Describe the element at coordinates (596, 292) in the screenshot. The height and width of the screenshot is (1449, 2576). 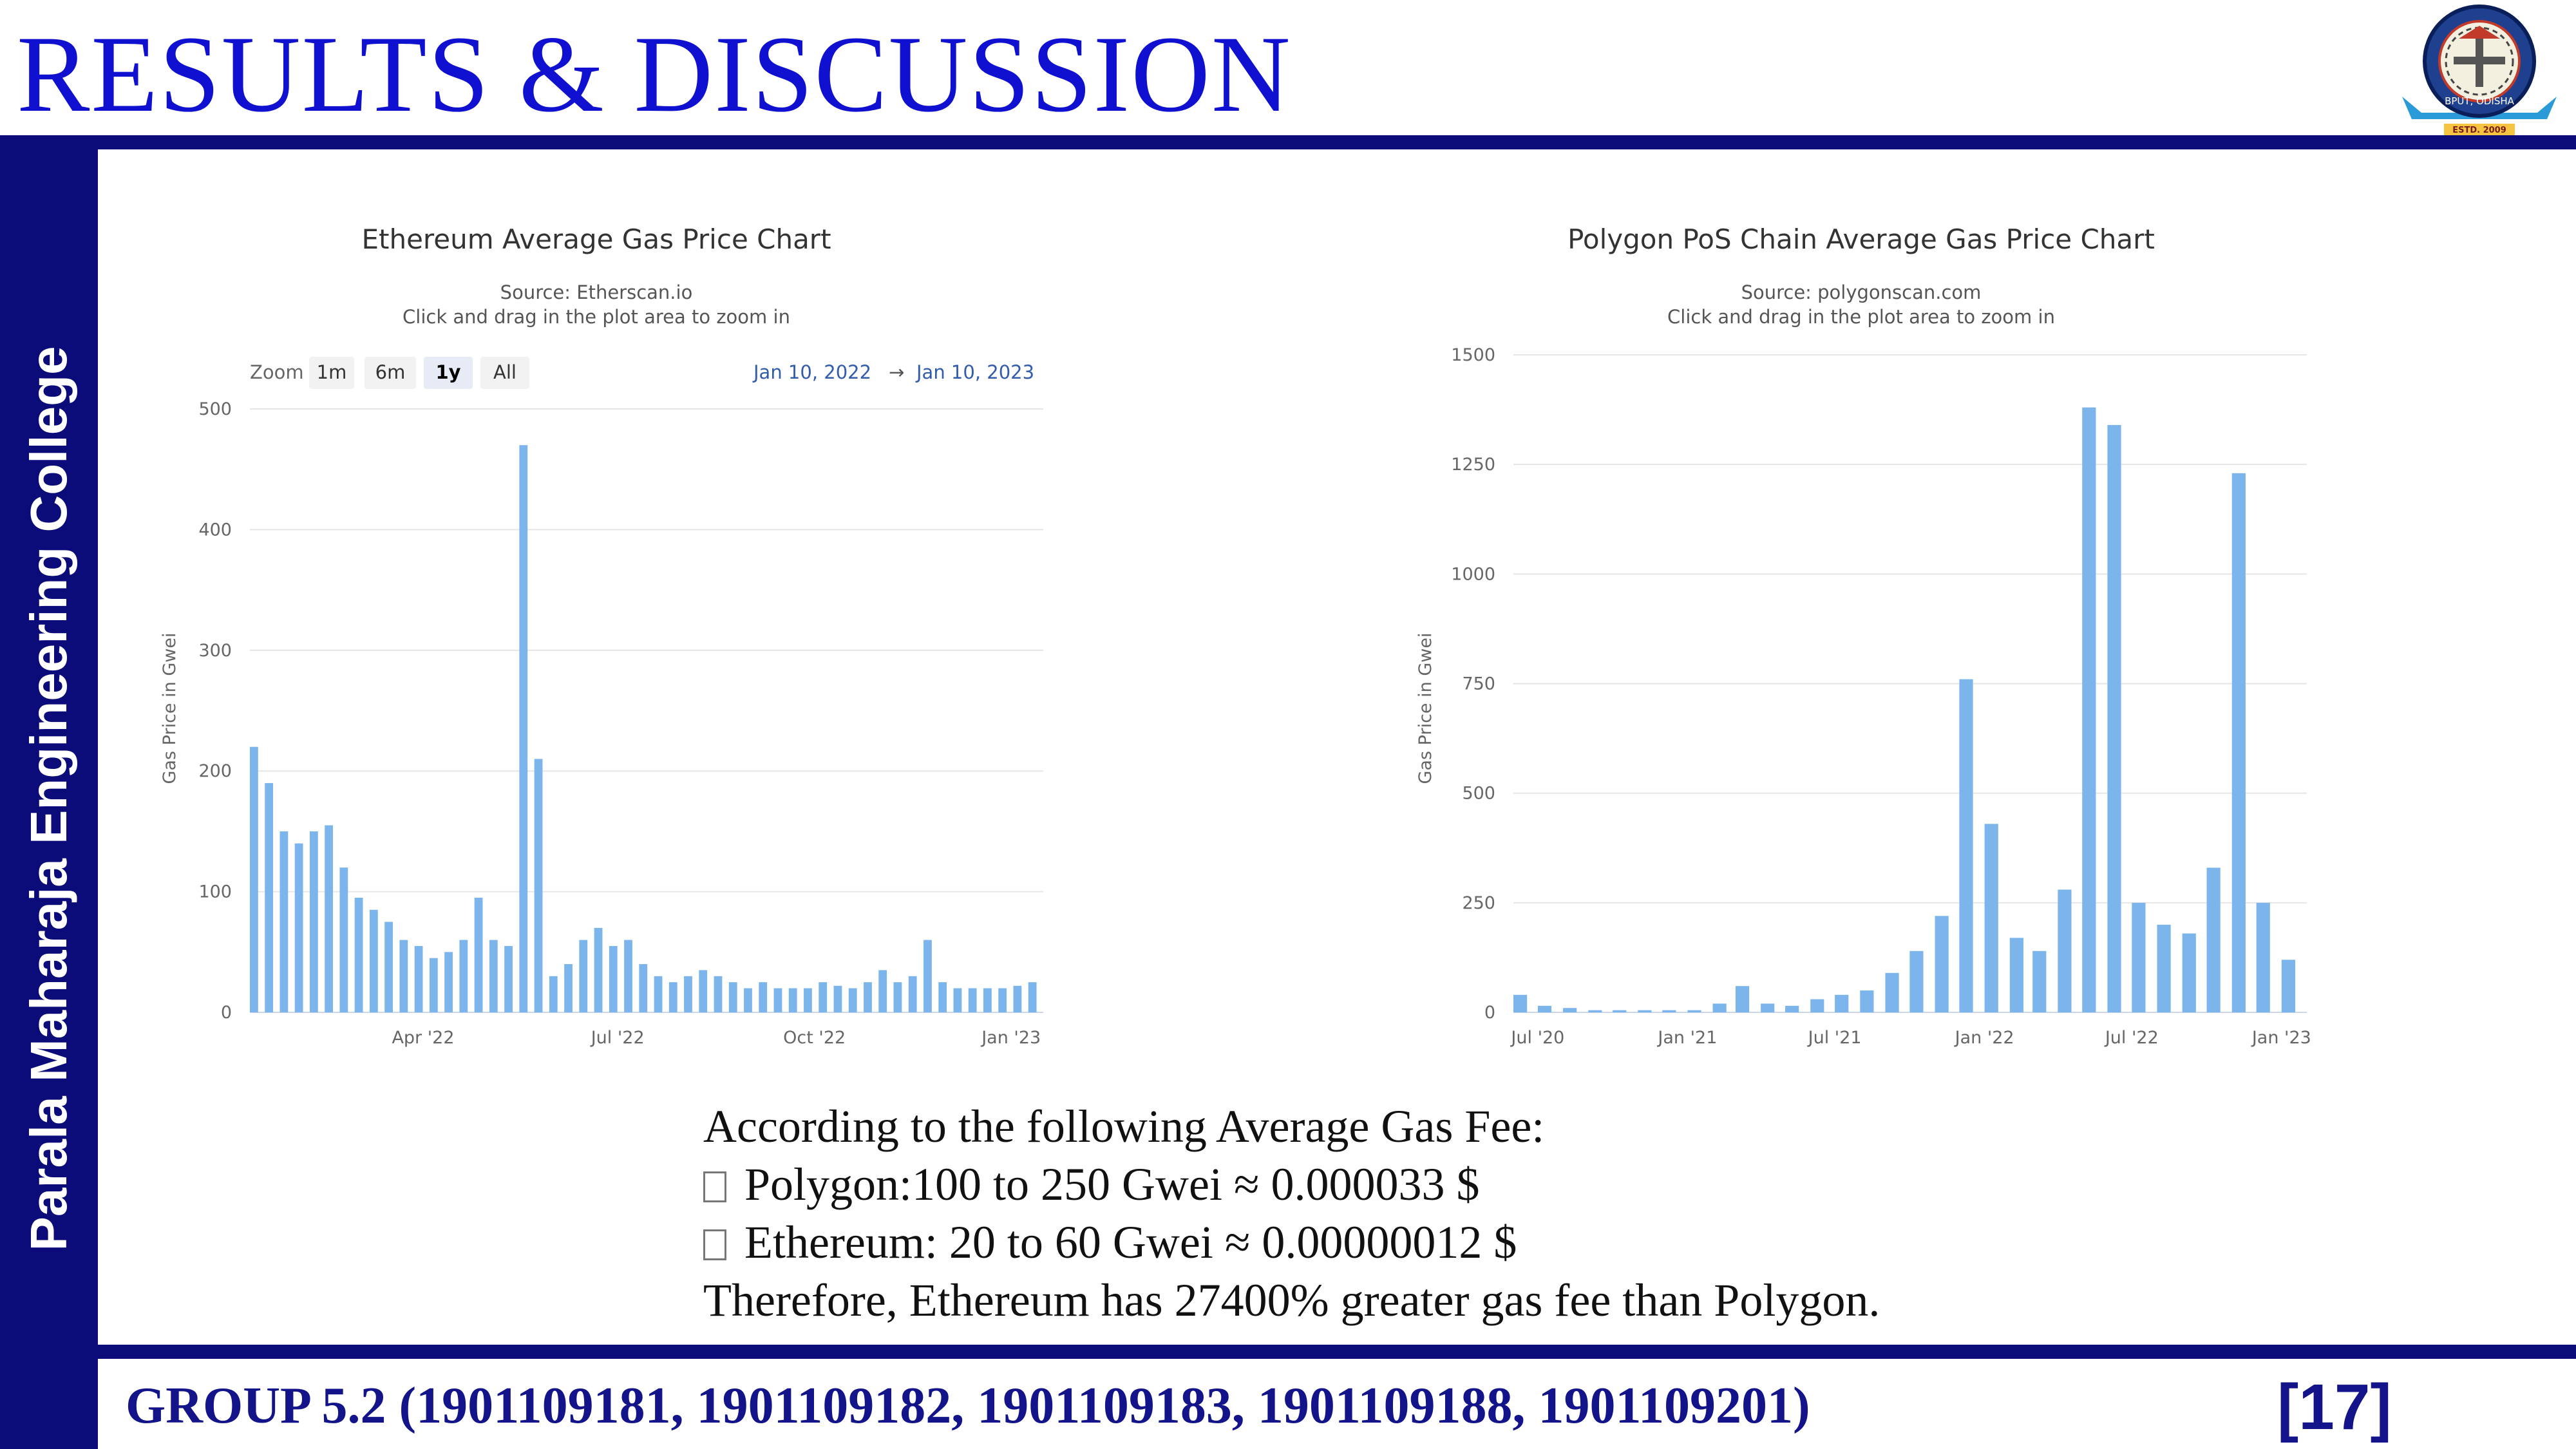
I see `chart-subtitle: Source: Etherscan.io` at that location.